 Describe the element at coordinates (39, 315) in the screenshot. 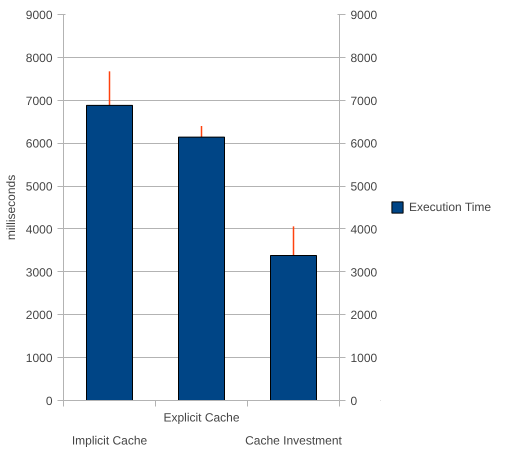

I see `y-tick-label: 2000` at that location.